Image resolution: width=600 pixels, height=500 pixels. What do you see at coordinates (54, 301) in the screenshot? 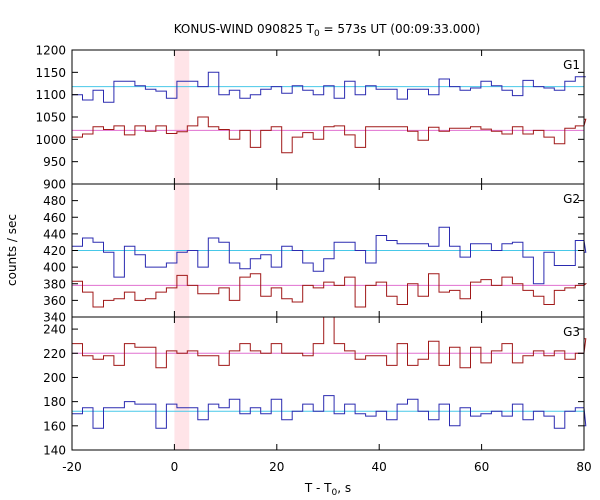
I see `y-tick-label: 360` at bounding box center [54, 301].